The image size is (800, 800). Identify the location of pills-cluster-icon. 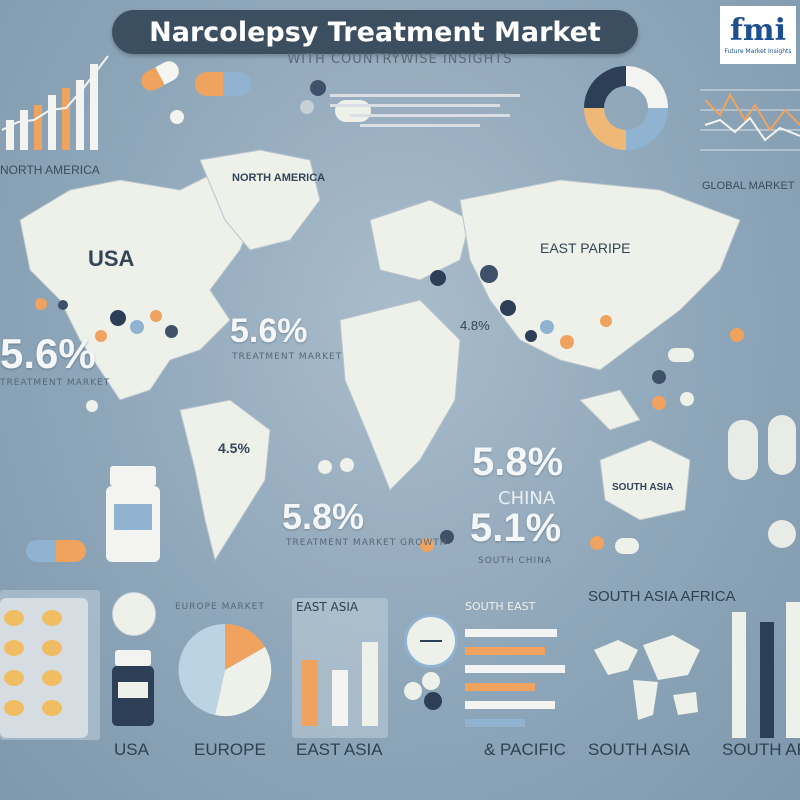
(429, 694).